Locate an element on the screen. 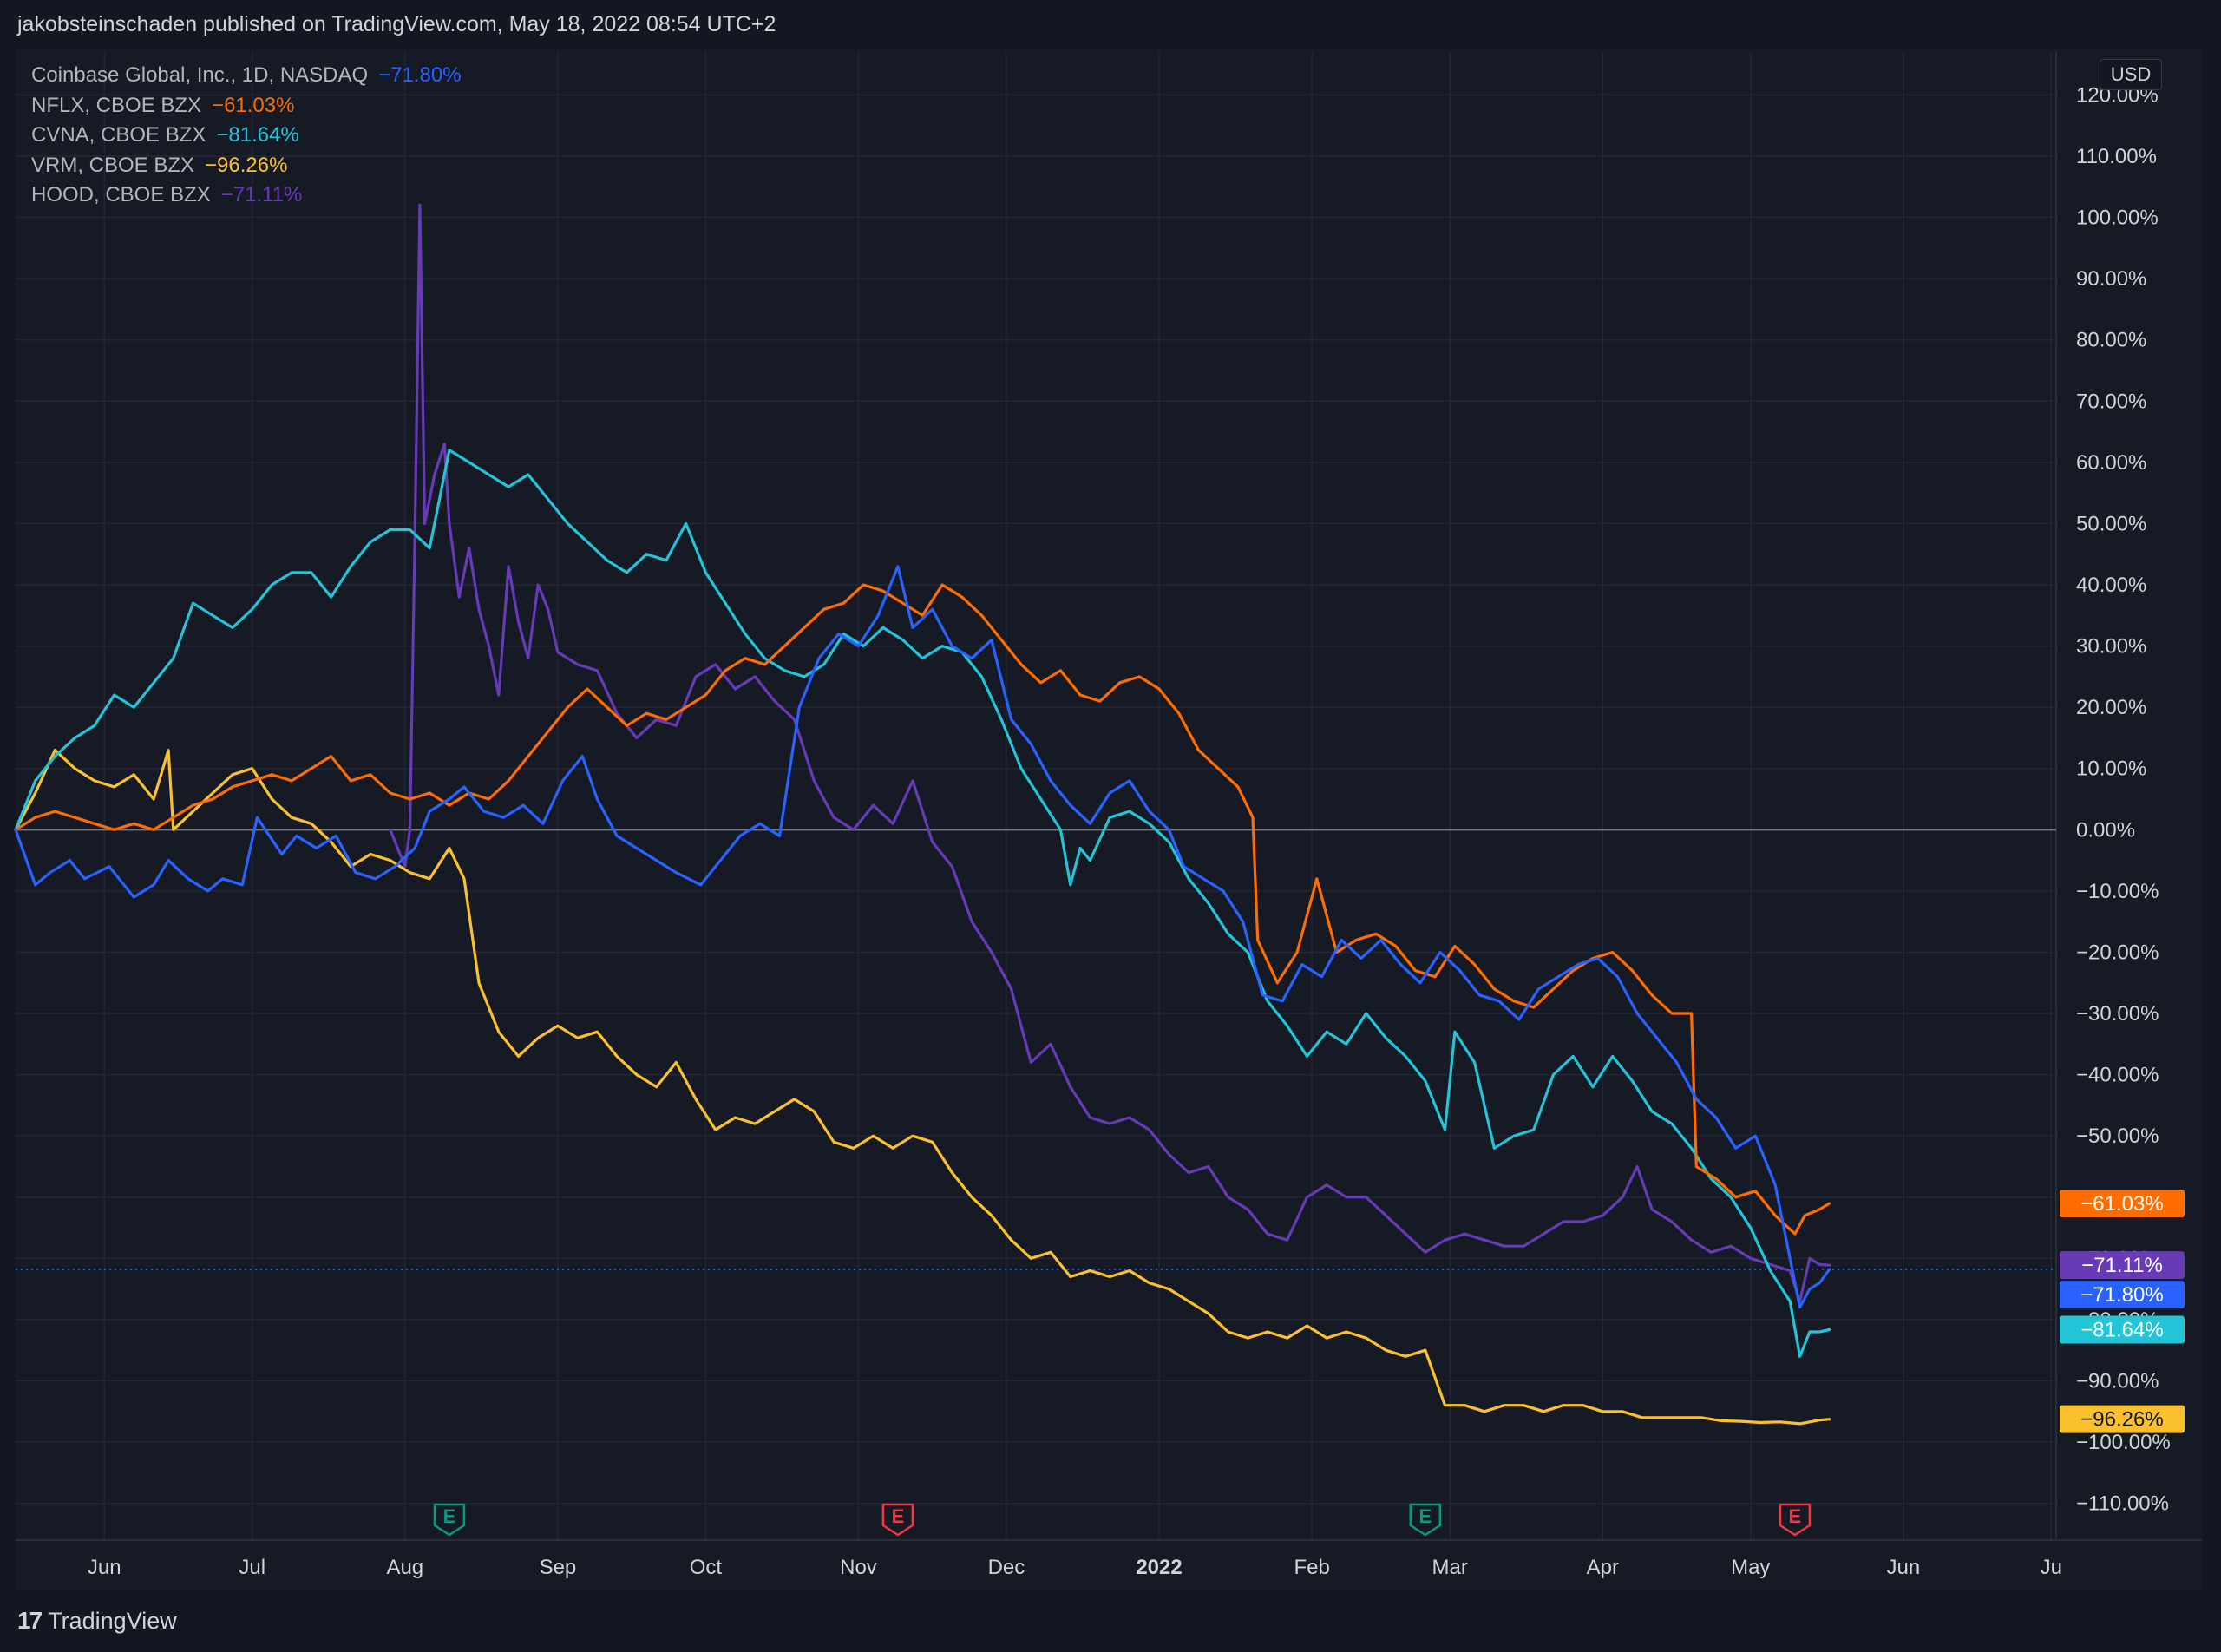 The height and width of the screenshot is (1652, 2221). last-value-badge-vrm is located at coordinates (2122, 1419).